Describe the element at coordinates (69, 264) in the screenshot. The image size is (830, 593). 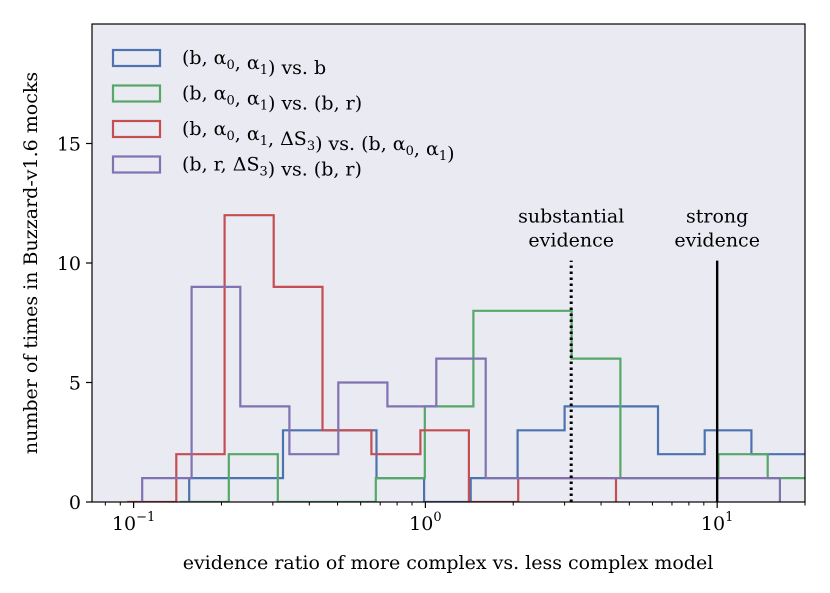
I see `y-tick-label: 10` at that location.